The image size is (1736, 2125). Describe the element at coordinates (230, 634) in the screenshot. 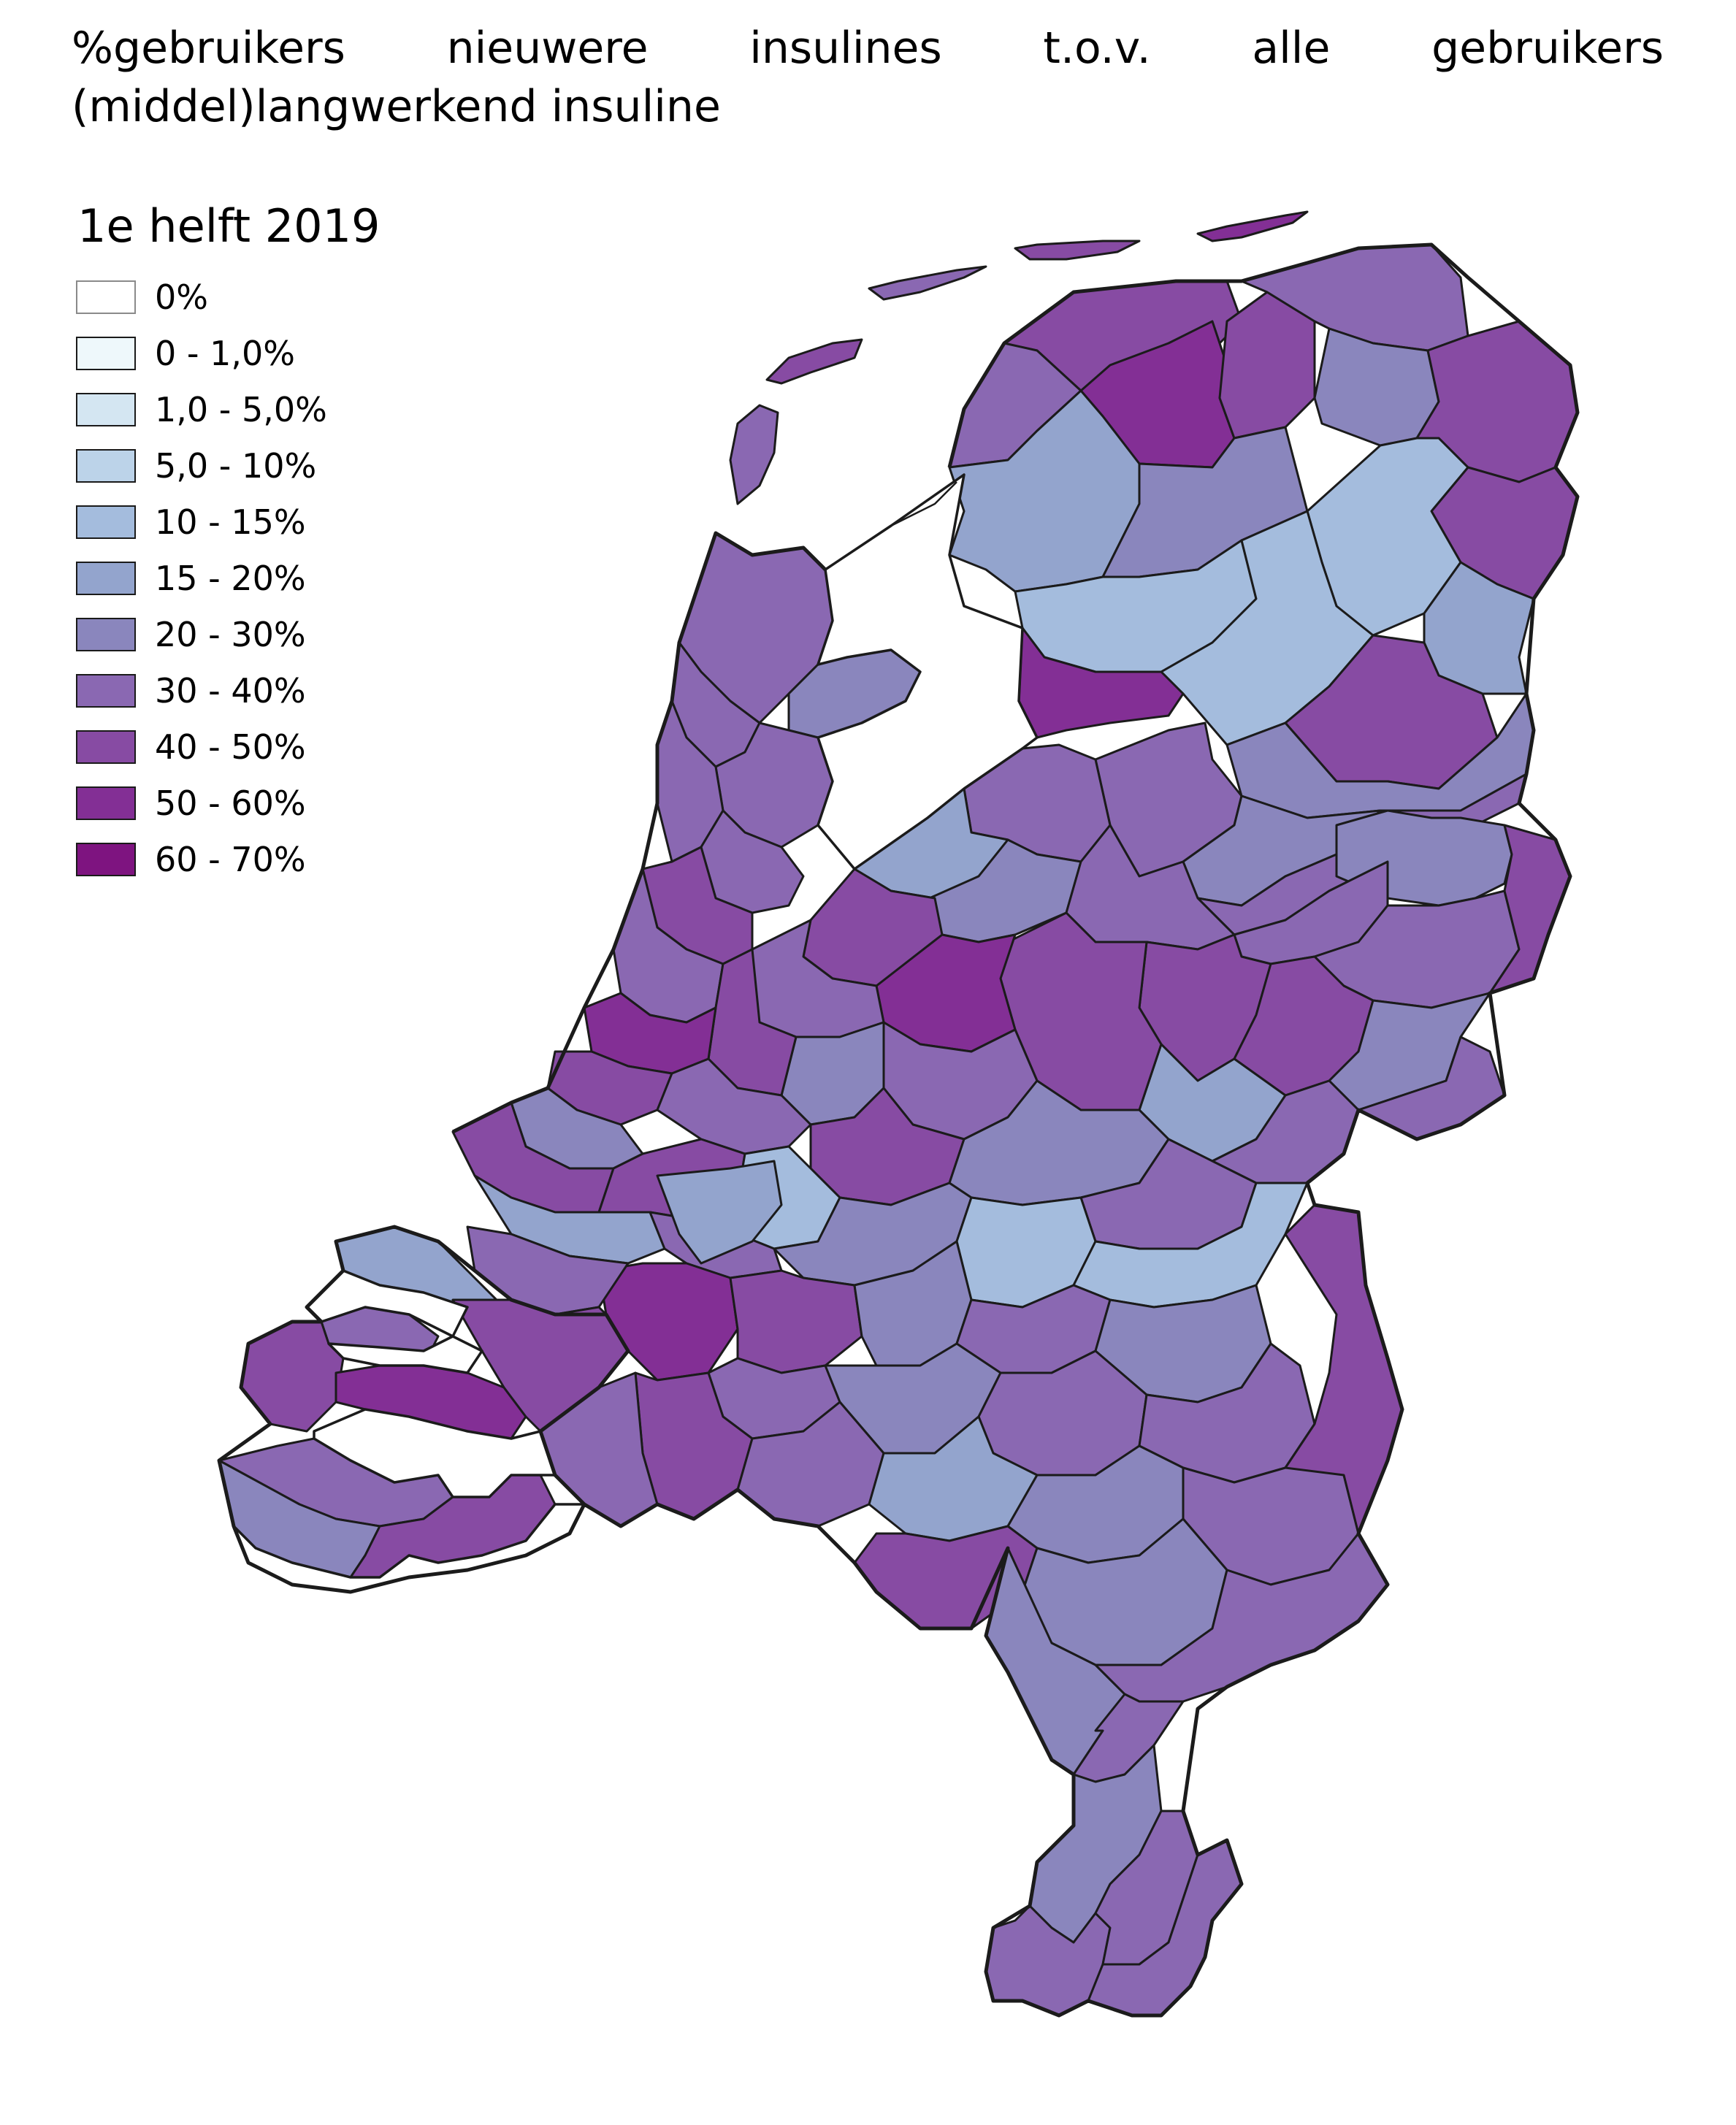

I see `legend-label: 20 - 30%` at that location.